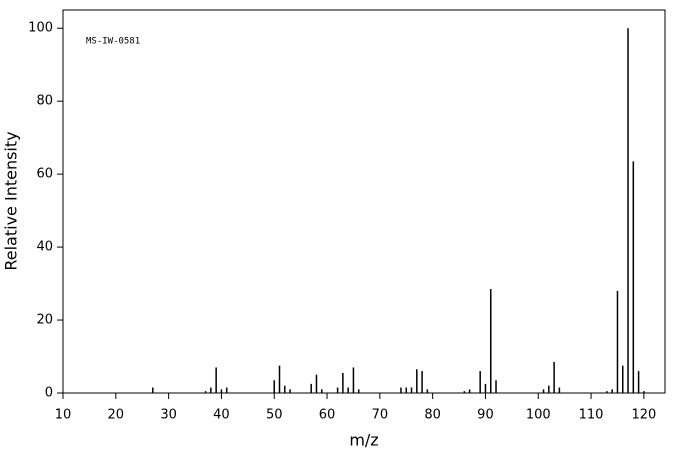  I want to click on x-tick-label: 80, so click(432, 415).